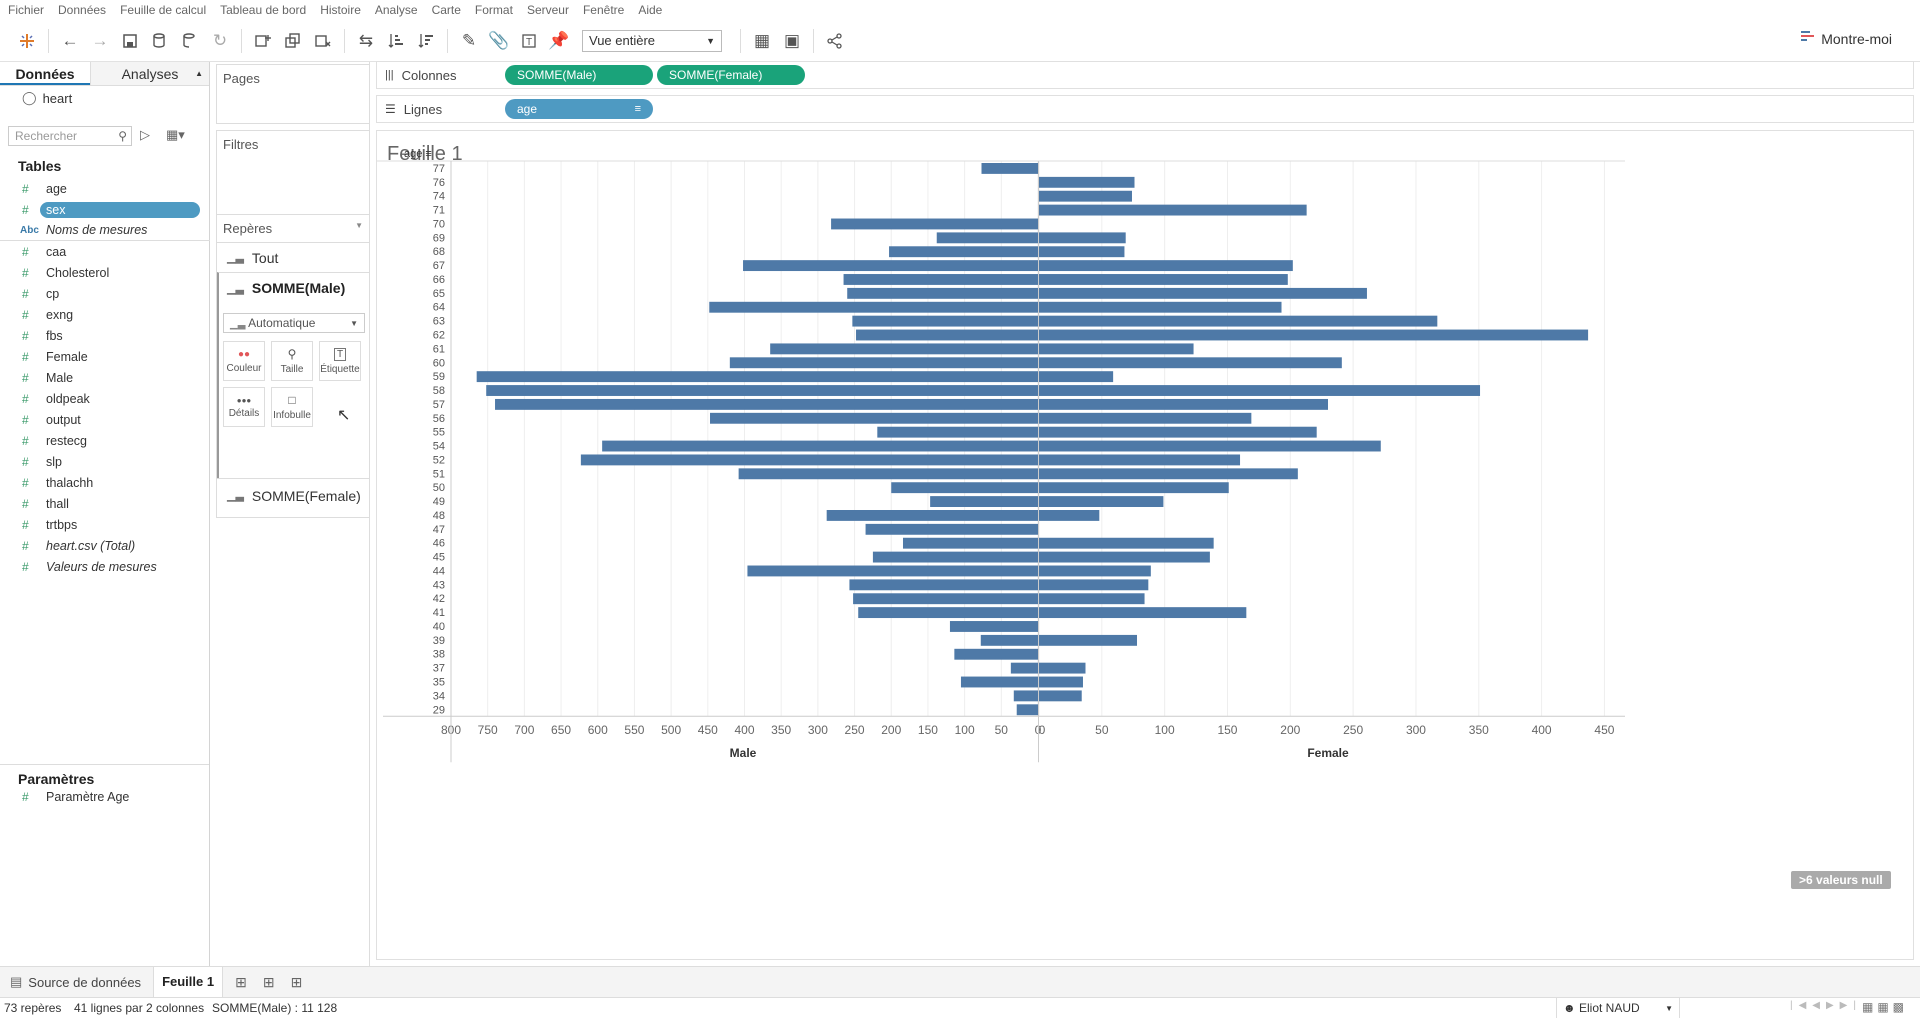  Describe the element at coordinates (396, 41) in the screenshot. I see `sort-ascending-icon` at that location.